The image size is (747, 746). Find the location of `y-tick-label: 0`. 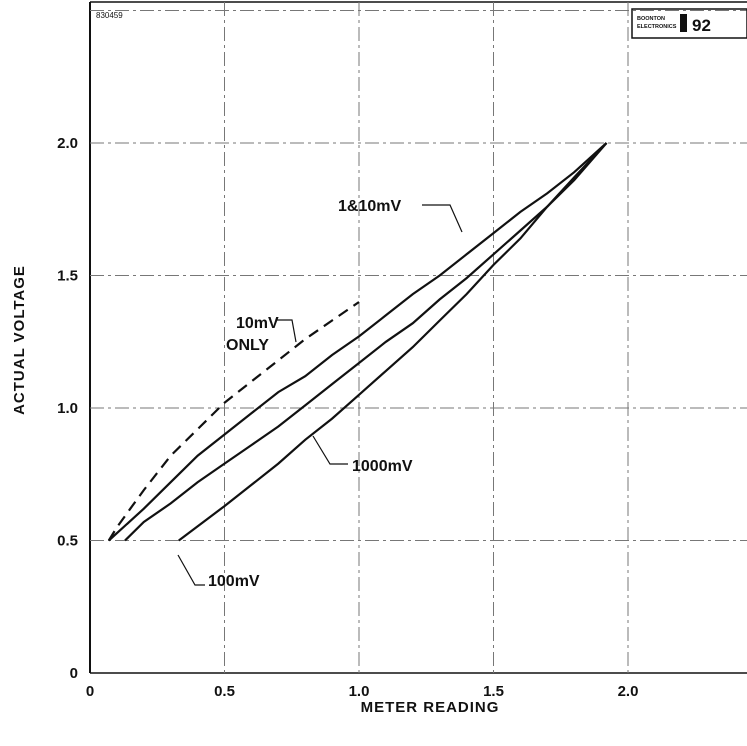

y-tick-label: 0 is located at coordinates (74, 673).